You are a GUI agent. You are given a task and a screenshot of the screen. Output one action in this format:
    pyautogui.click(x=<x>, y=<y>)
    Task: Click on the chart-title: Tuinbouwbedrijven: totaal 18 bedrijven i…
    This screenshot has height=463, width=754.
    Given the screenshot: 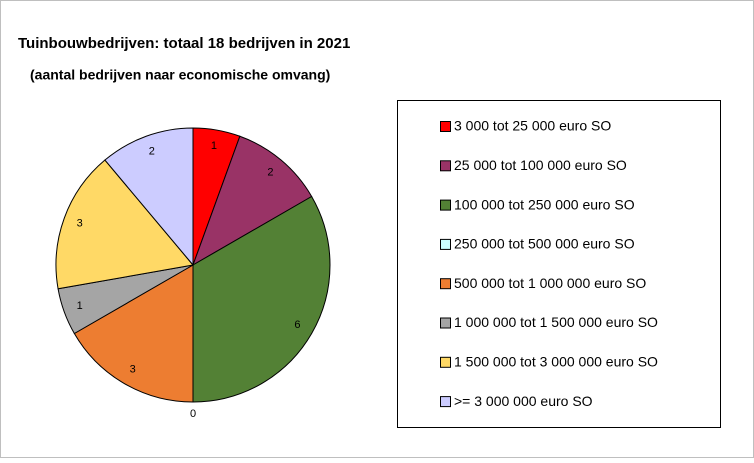 What is the action you would take?
    pyautogui.click(x=184, y=43)
    